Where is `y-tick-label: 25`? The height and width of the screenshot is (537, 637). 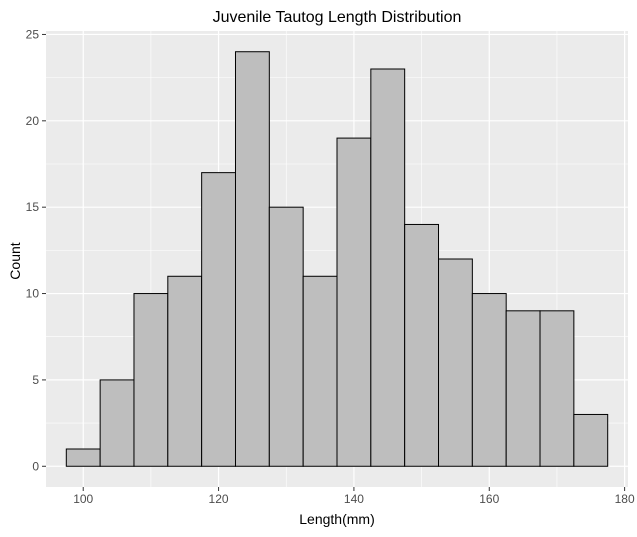
y-tick-label: 25 is located at coordinates (33, 34).